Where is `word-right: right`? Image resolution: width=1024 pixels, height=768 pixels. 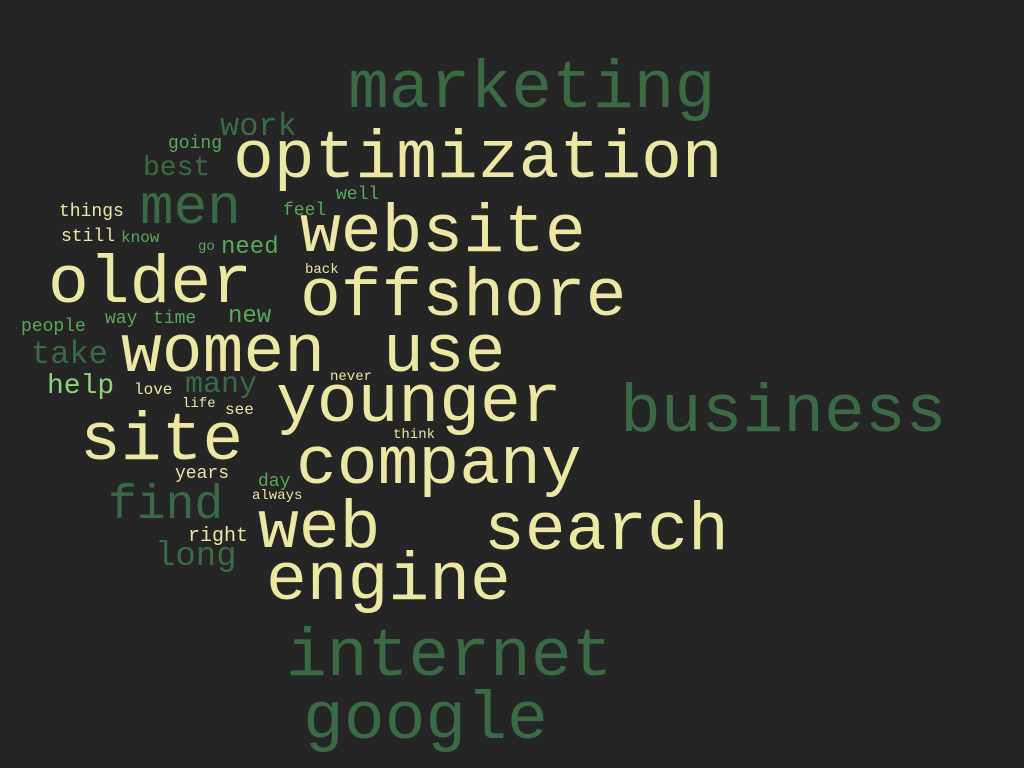 word-right: right is located at coordinates (218, 536).